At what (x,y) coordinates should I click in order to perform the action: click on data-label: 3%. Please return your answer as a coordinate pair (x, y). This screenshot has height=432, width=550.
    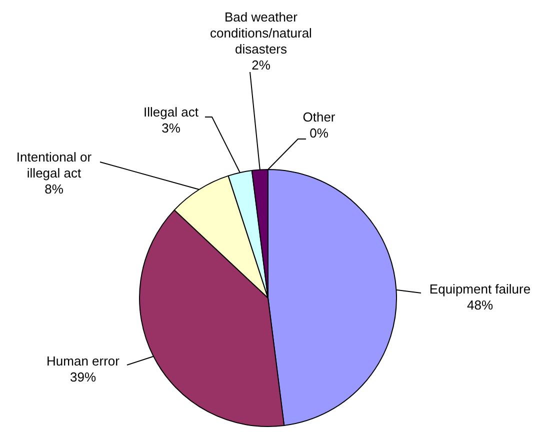
    Looking at the image, I should click on (171, 128).